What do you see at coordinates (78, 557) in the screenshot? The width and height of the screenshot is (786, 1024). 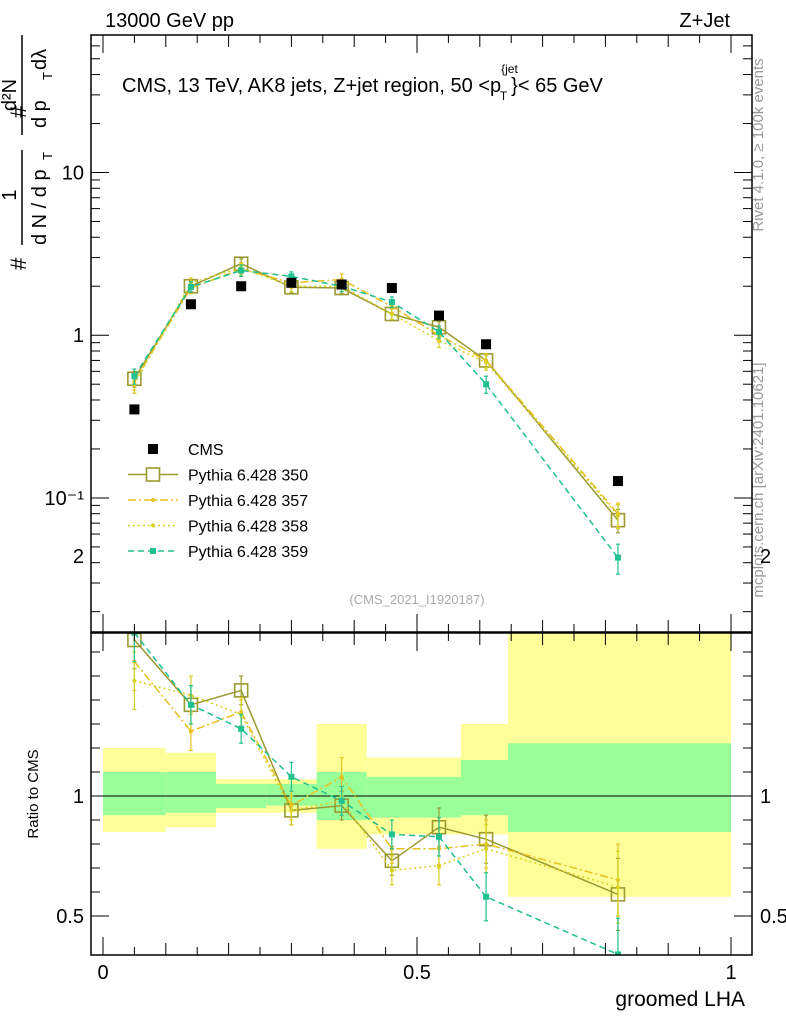 I see `ratio-y-tick-label: 2` at bounding box center [78, 557].